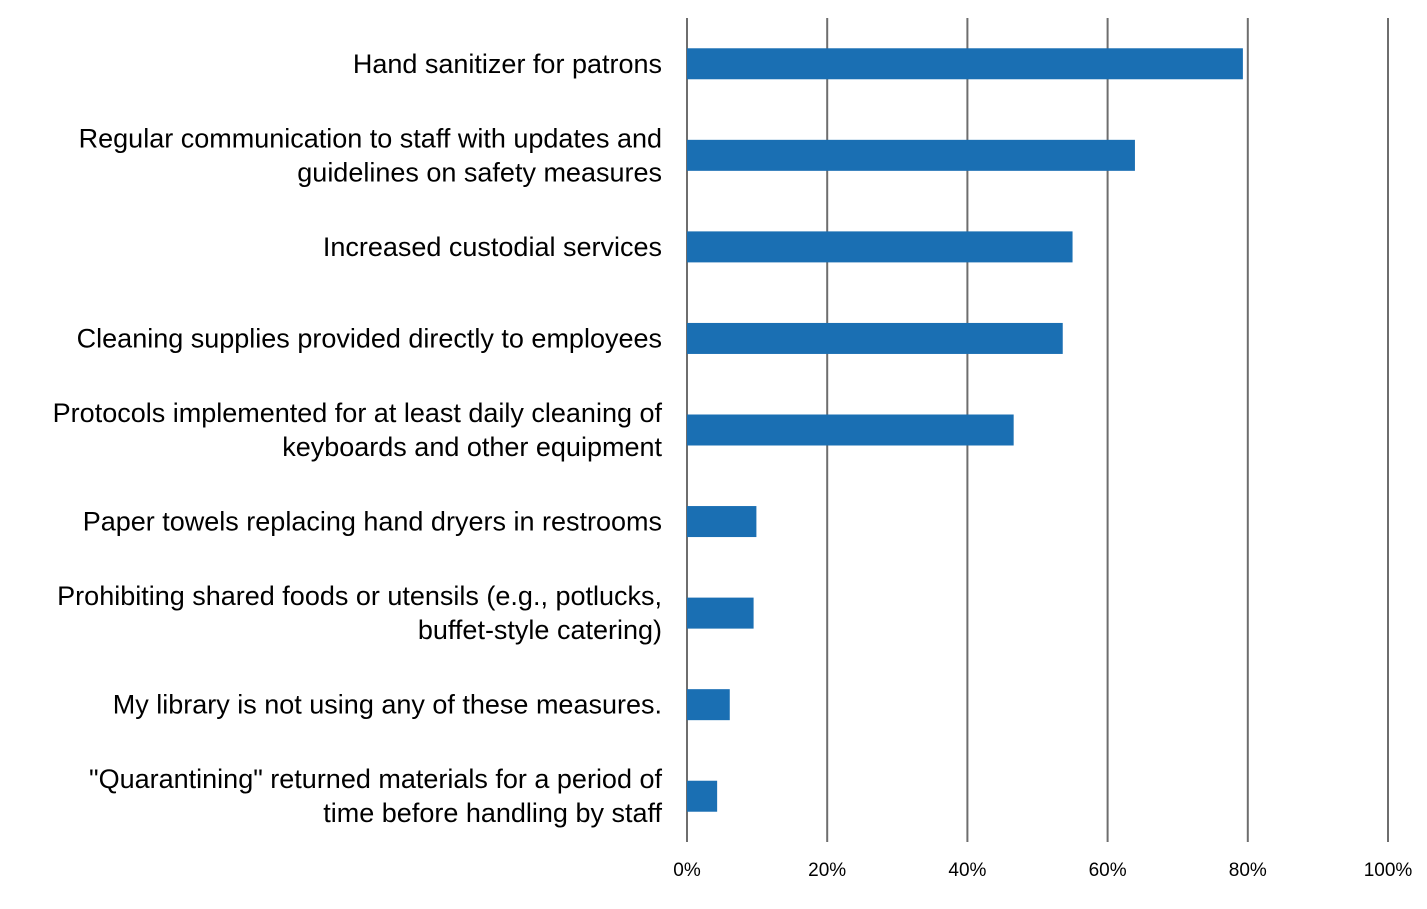  I want to click on x-tick-label: 80%, so click(1248, 870).